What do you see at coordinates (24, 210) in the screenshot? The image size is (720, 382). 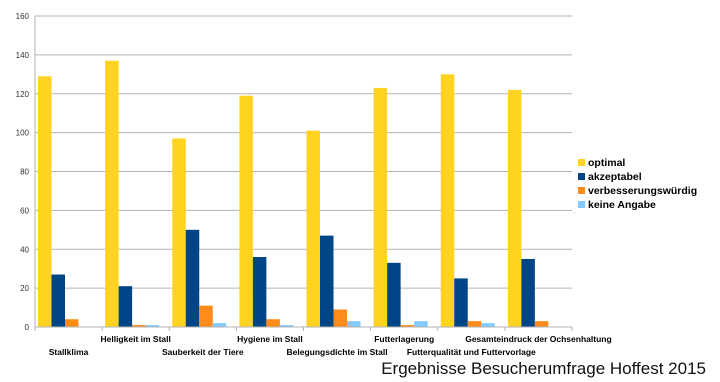 I see `y-tick-label: 60` at bounding box center [24, 210].